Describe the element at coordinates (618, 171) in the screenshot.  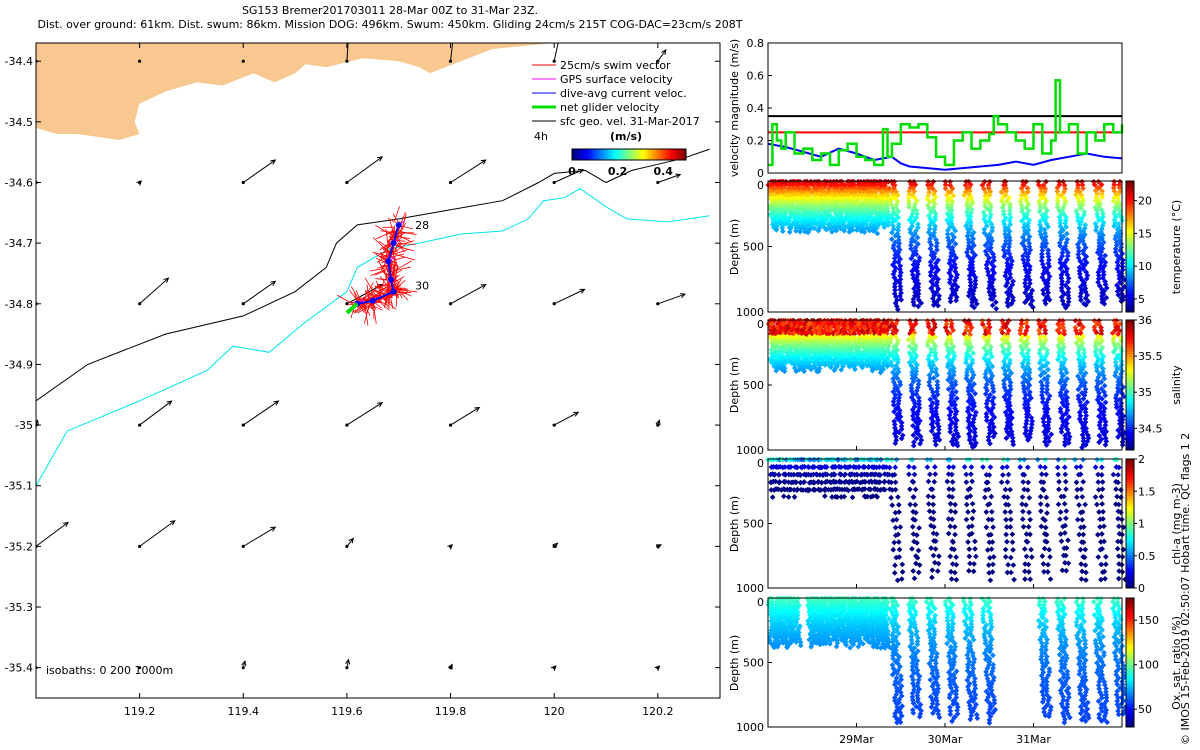
I see `map-colorbar-tick-label: 0.2` at that location.